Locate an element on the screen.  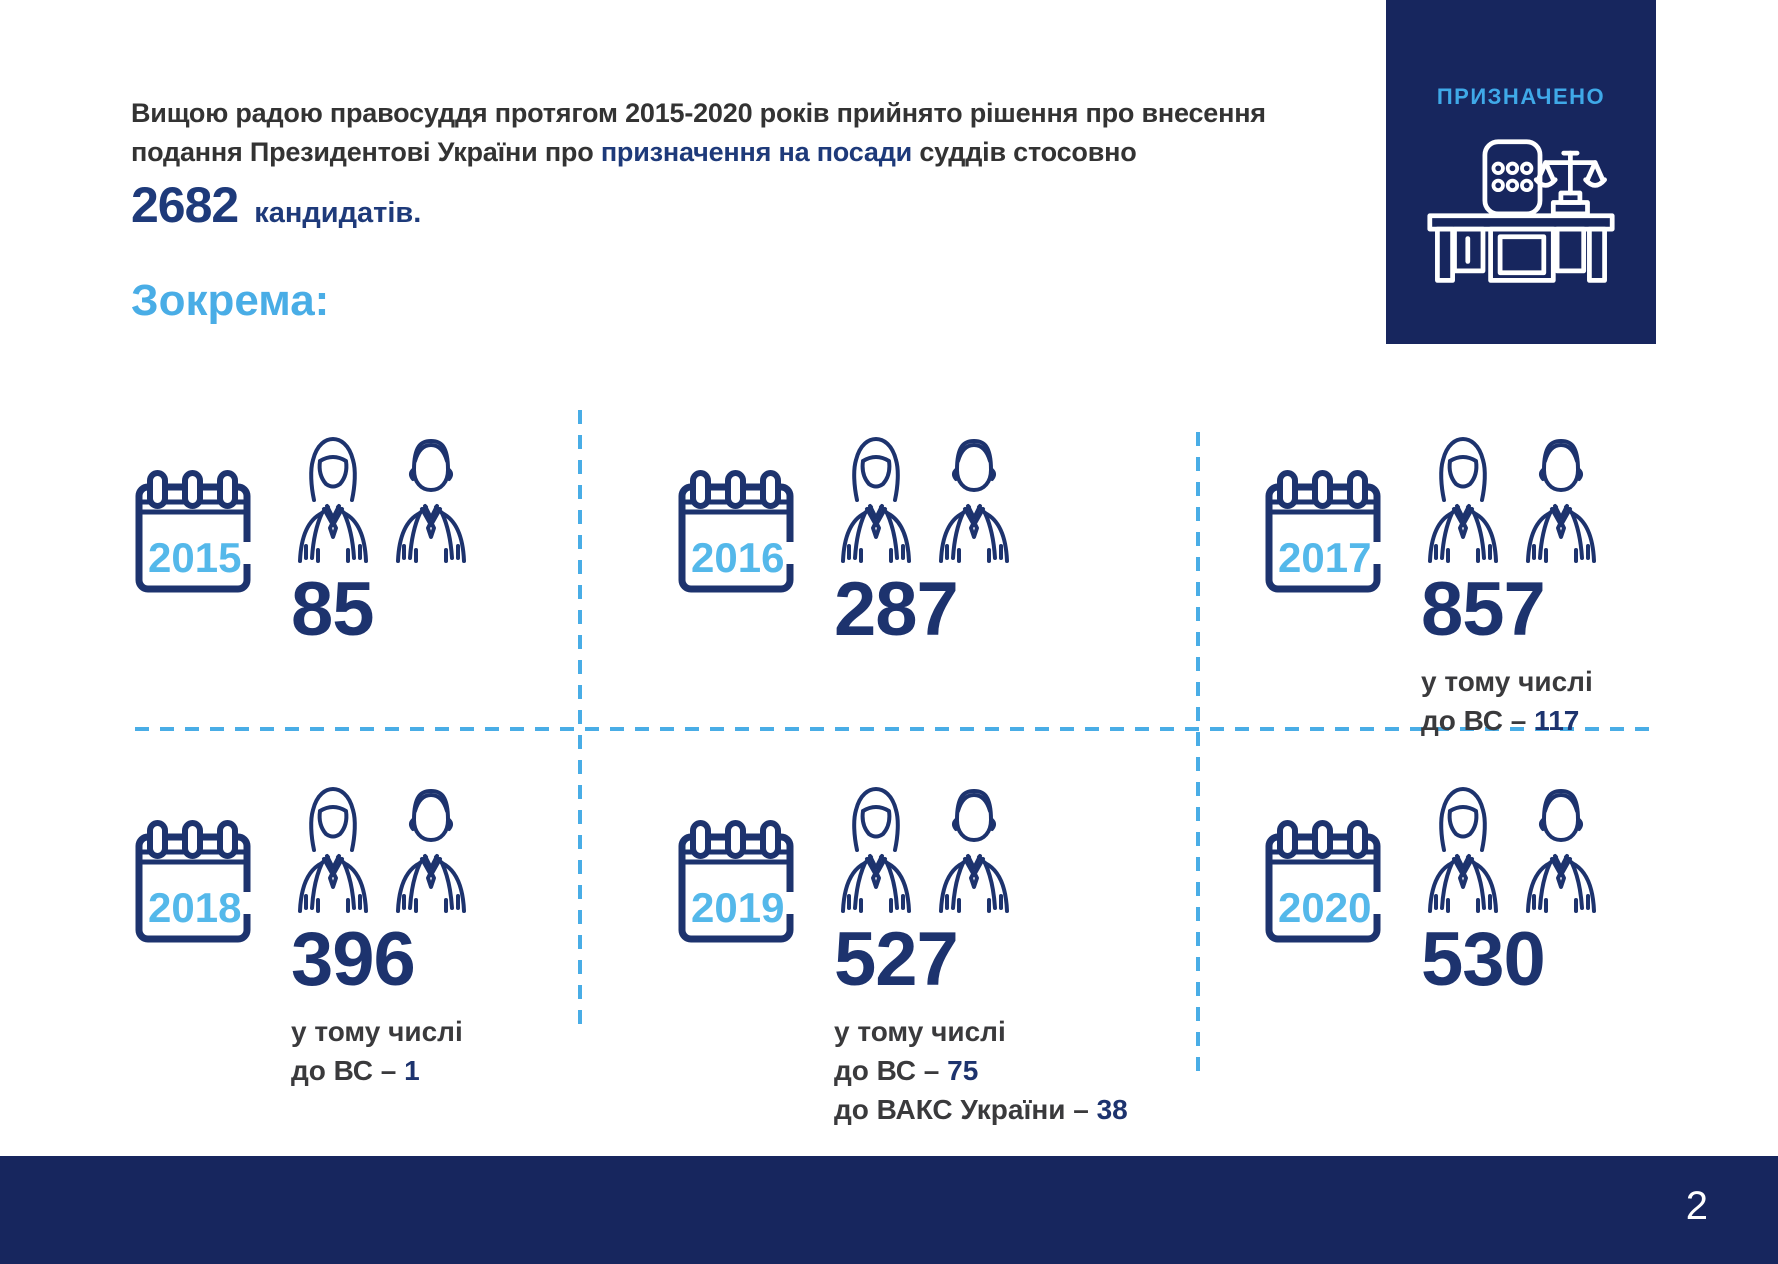
count-details: у тому числі до ВС – 117 is located at coordinates (1507, 701).